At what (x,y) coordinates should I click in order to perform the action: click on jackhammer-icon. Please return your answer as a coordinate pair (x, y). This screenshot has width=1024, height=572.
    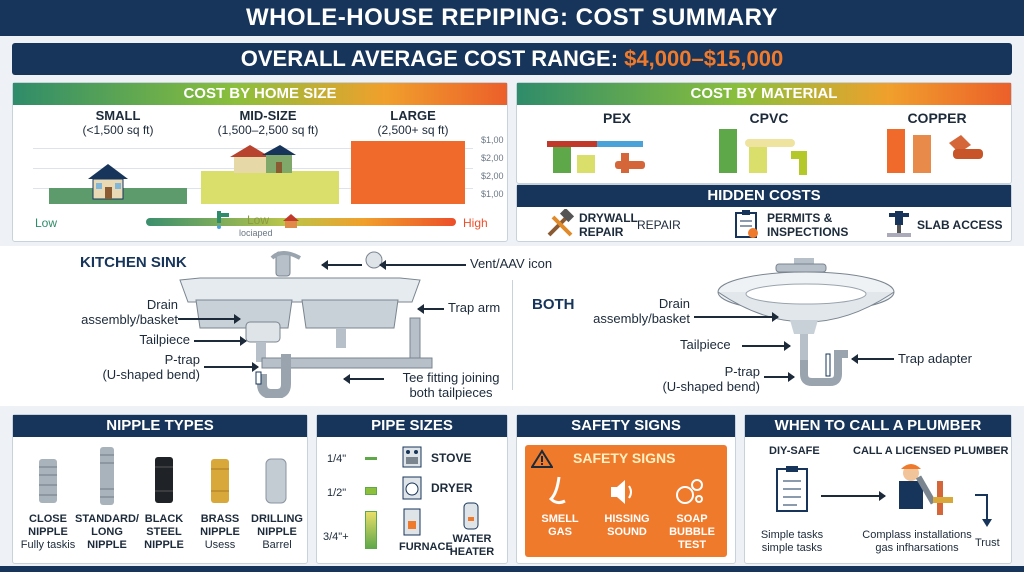
    Looking at the image, I should click on (899, 224).